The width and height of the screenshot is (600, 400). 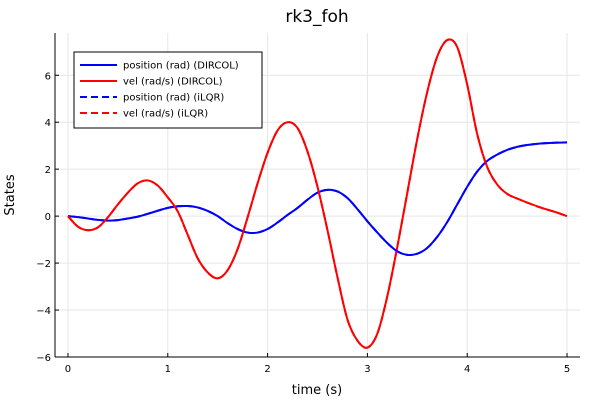 I want to click on x-ticks: 0 1 2 3 4 5, so click(x=317, y=364).